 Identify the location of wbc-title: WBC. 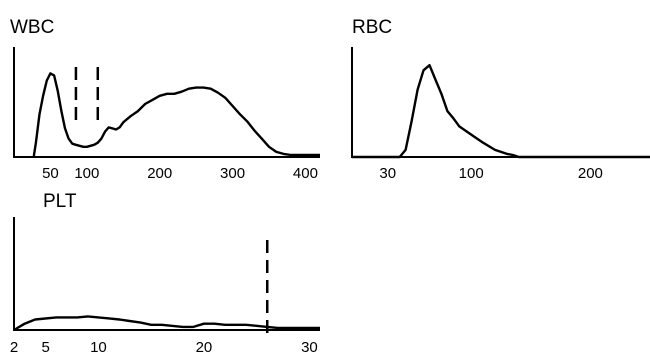
(32, 27).